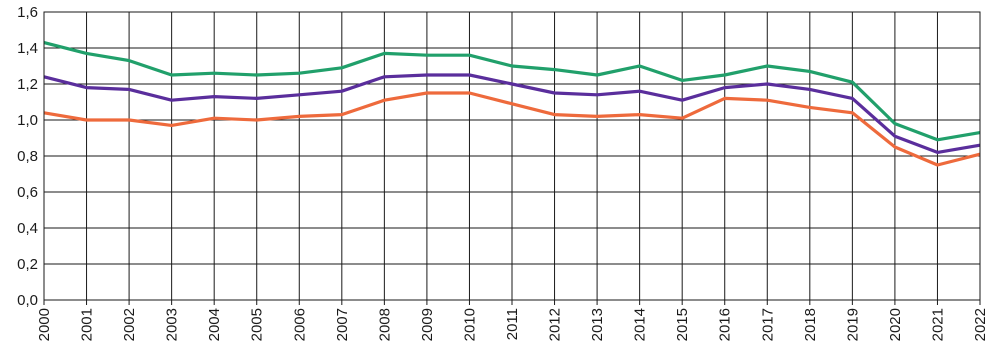 The width and height of the screenshot is (997, 358). Describe the element at coordinates (725, 324) in the screenshot. I see `x-tick-label: 2016` at that location.